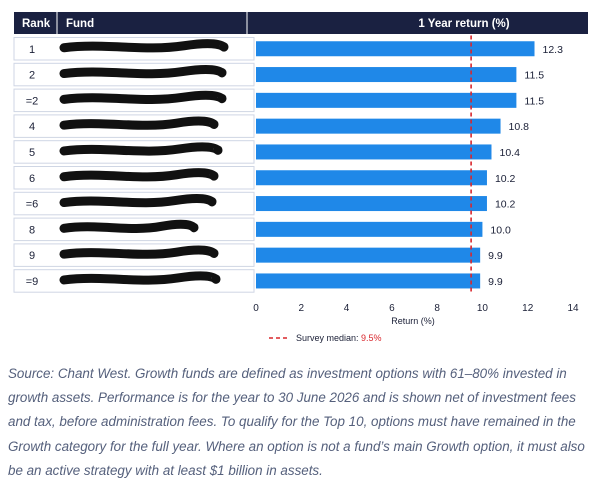  I want to click on rank-label: 4, so click(32, 127).